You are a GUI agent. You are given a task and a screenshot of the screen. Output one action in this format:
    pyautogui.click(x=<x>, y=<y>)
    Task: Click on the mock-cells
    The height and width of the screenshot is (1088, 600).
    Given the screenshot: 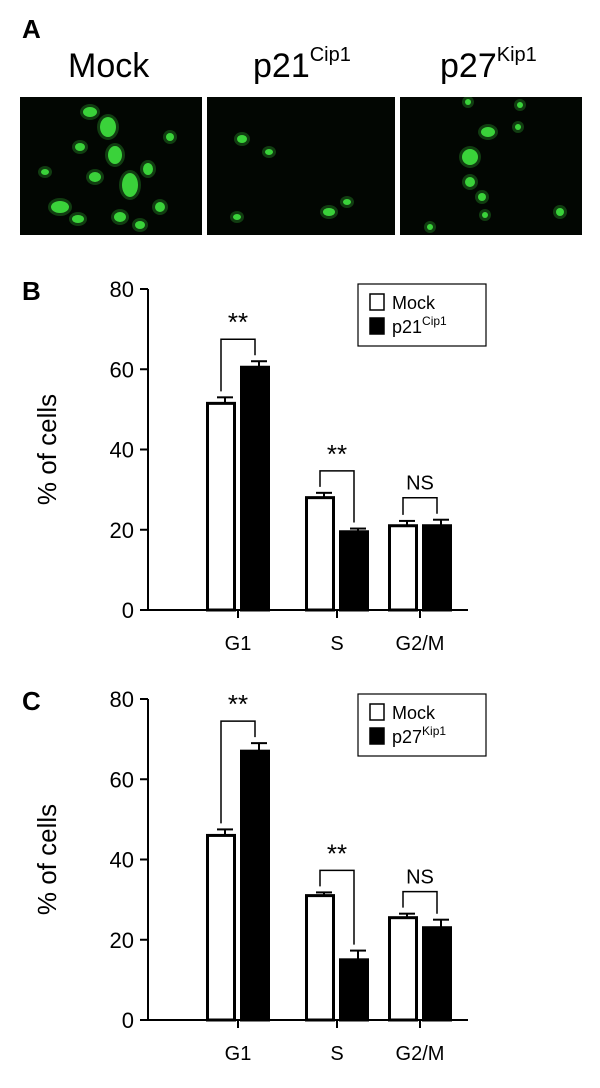 What is the action you would take?
    pyautogui.click(x=107, y=168)
    